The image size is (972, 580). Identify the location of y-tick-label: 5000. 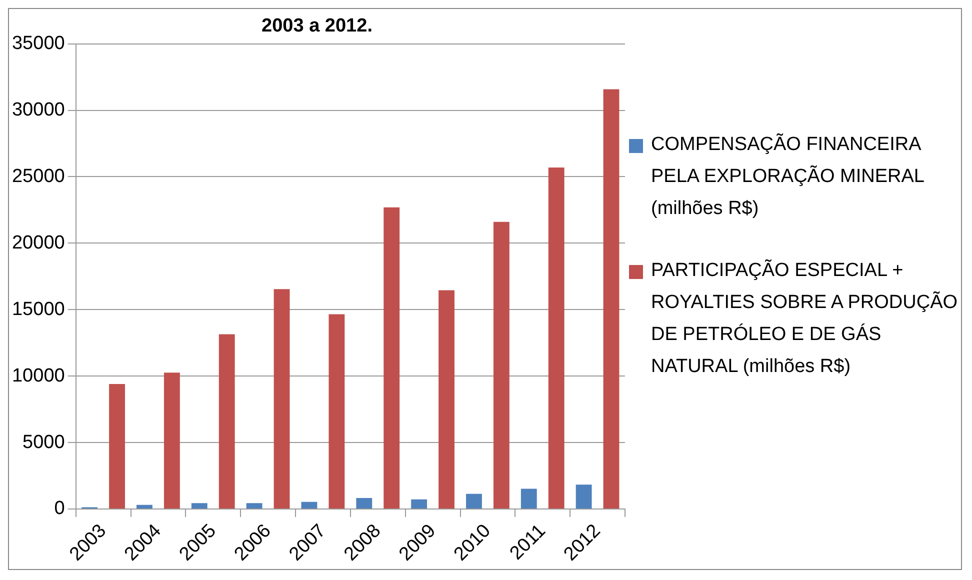
(43, 442).